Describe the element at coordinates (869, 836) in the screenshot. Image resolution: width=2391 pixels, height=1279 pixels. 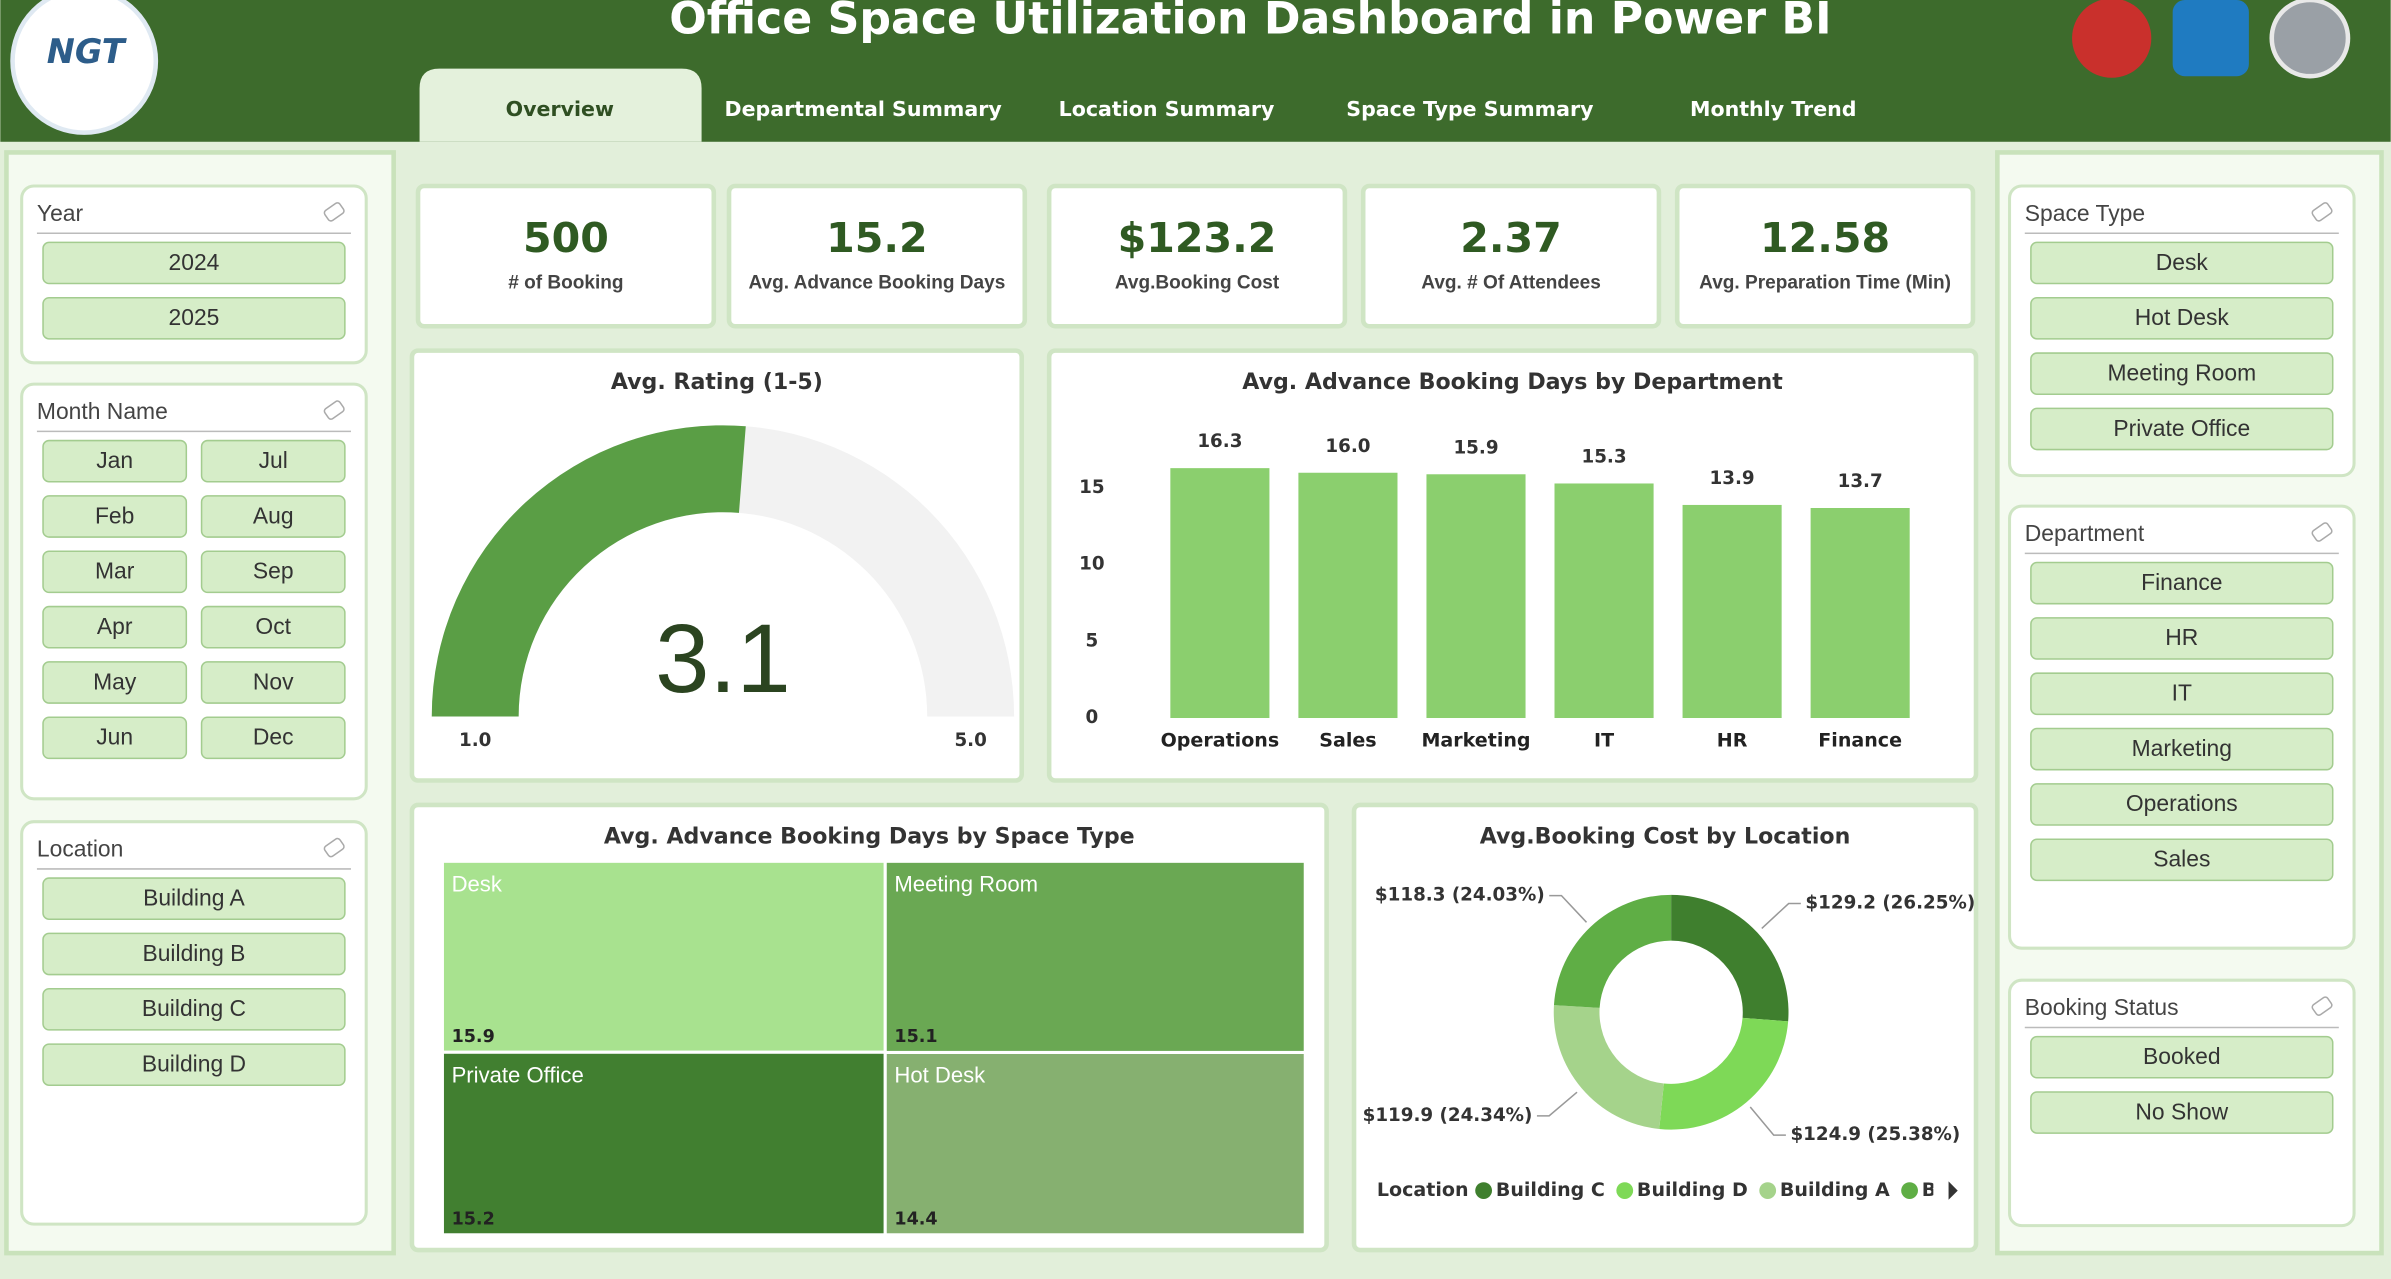
I see `chart-title: Avg. Advance Booking Days by Space Type` at that location.